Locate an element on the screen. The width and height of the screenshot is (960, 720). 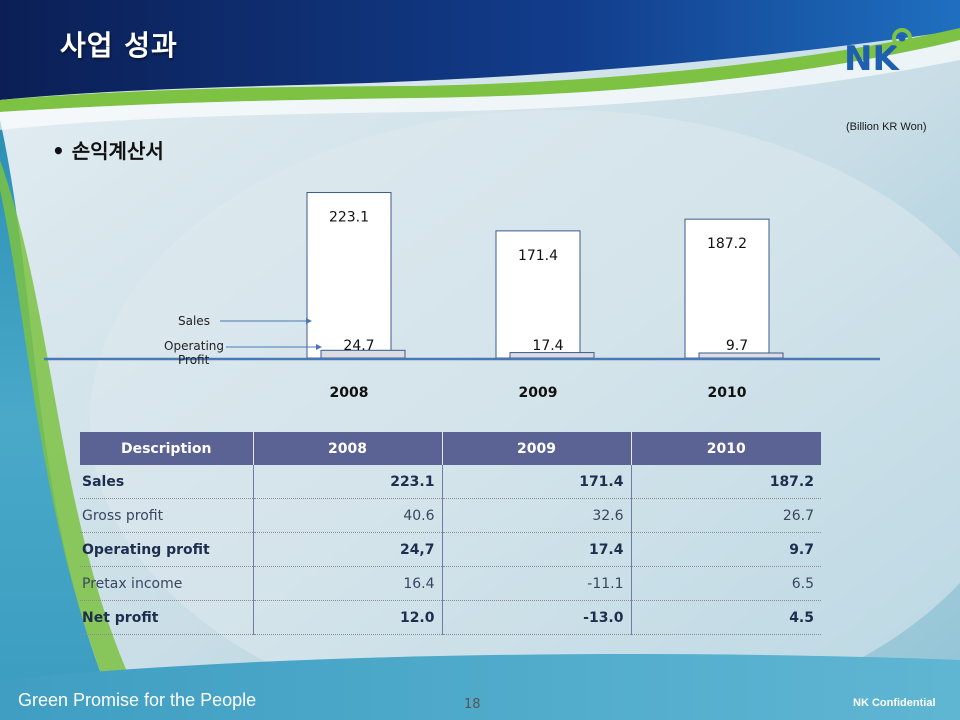
cell-2009: 171.4 is located at coordinates (536, 482).